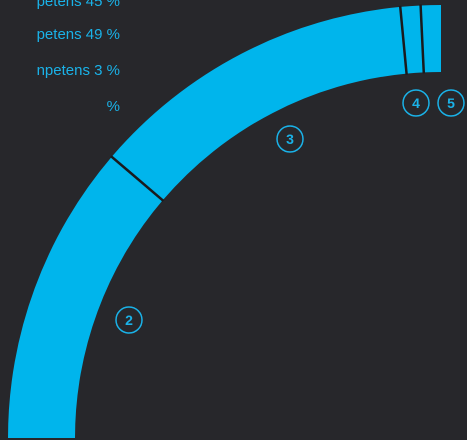  I want to click on slice-label-text: 2, so click(129, 320).